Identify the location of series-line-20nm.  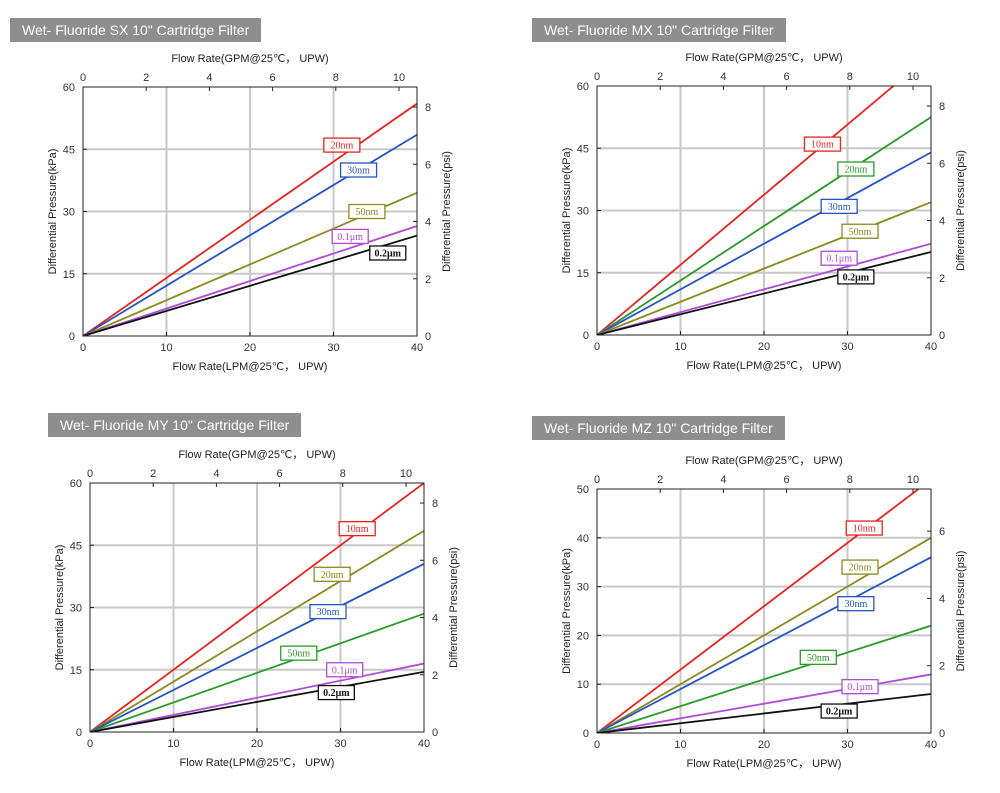
(764, 225).